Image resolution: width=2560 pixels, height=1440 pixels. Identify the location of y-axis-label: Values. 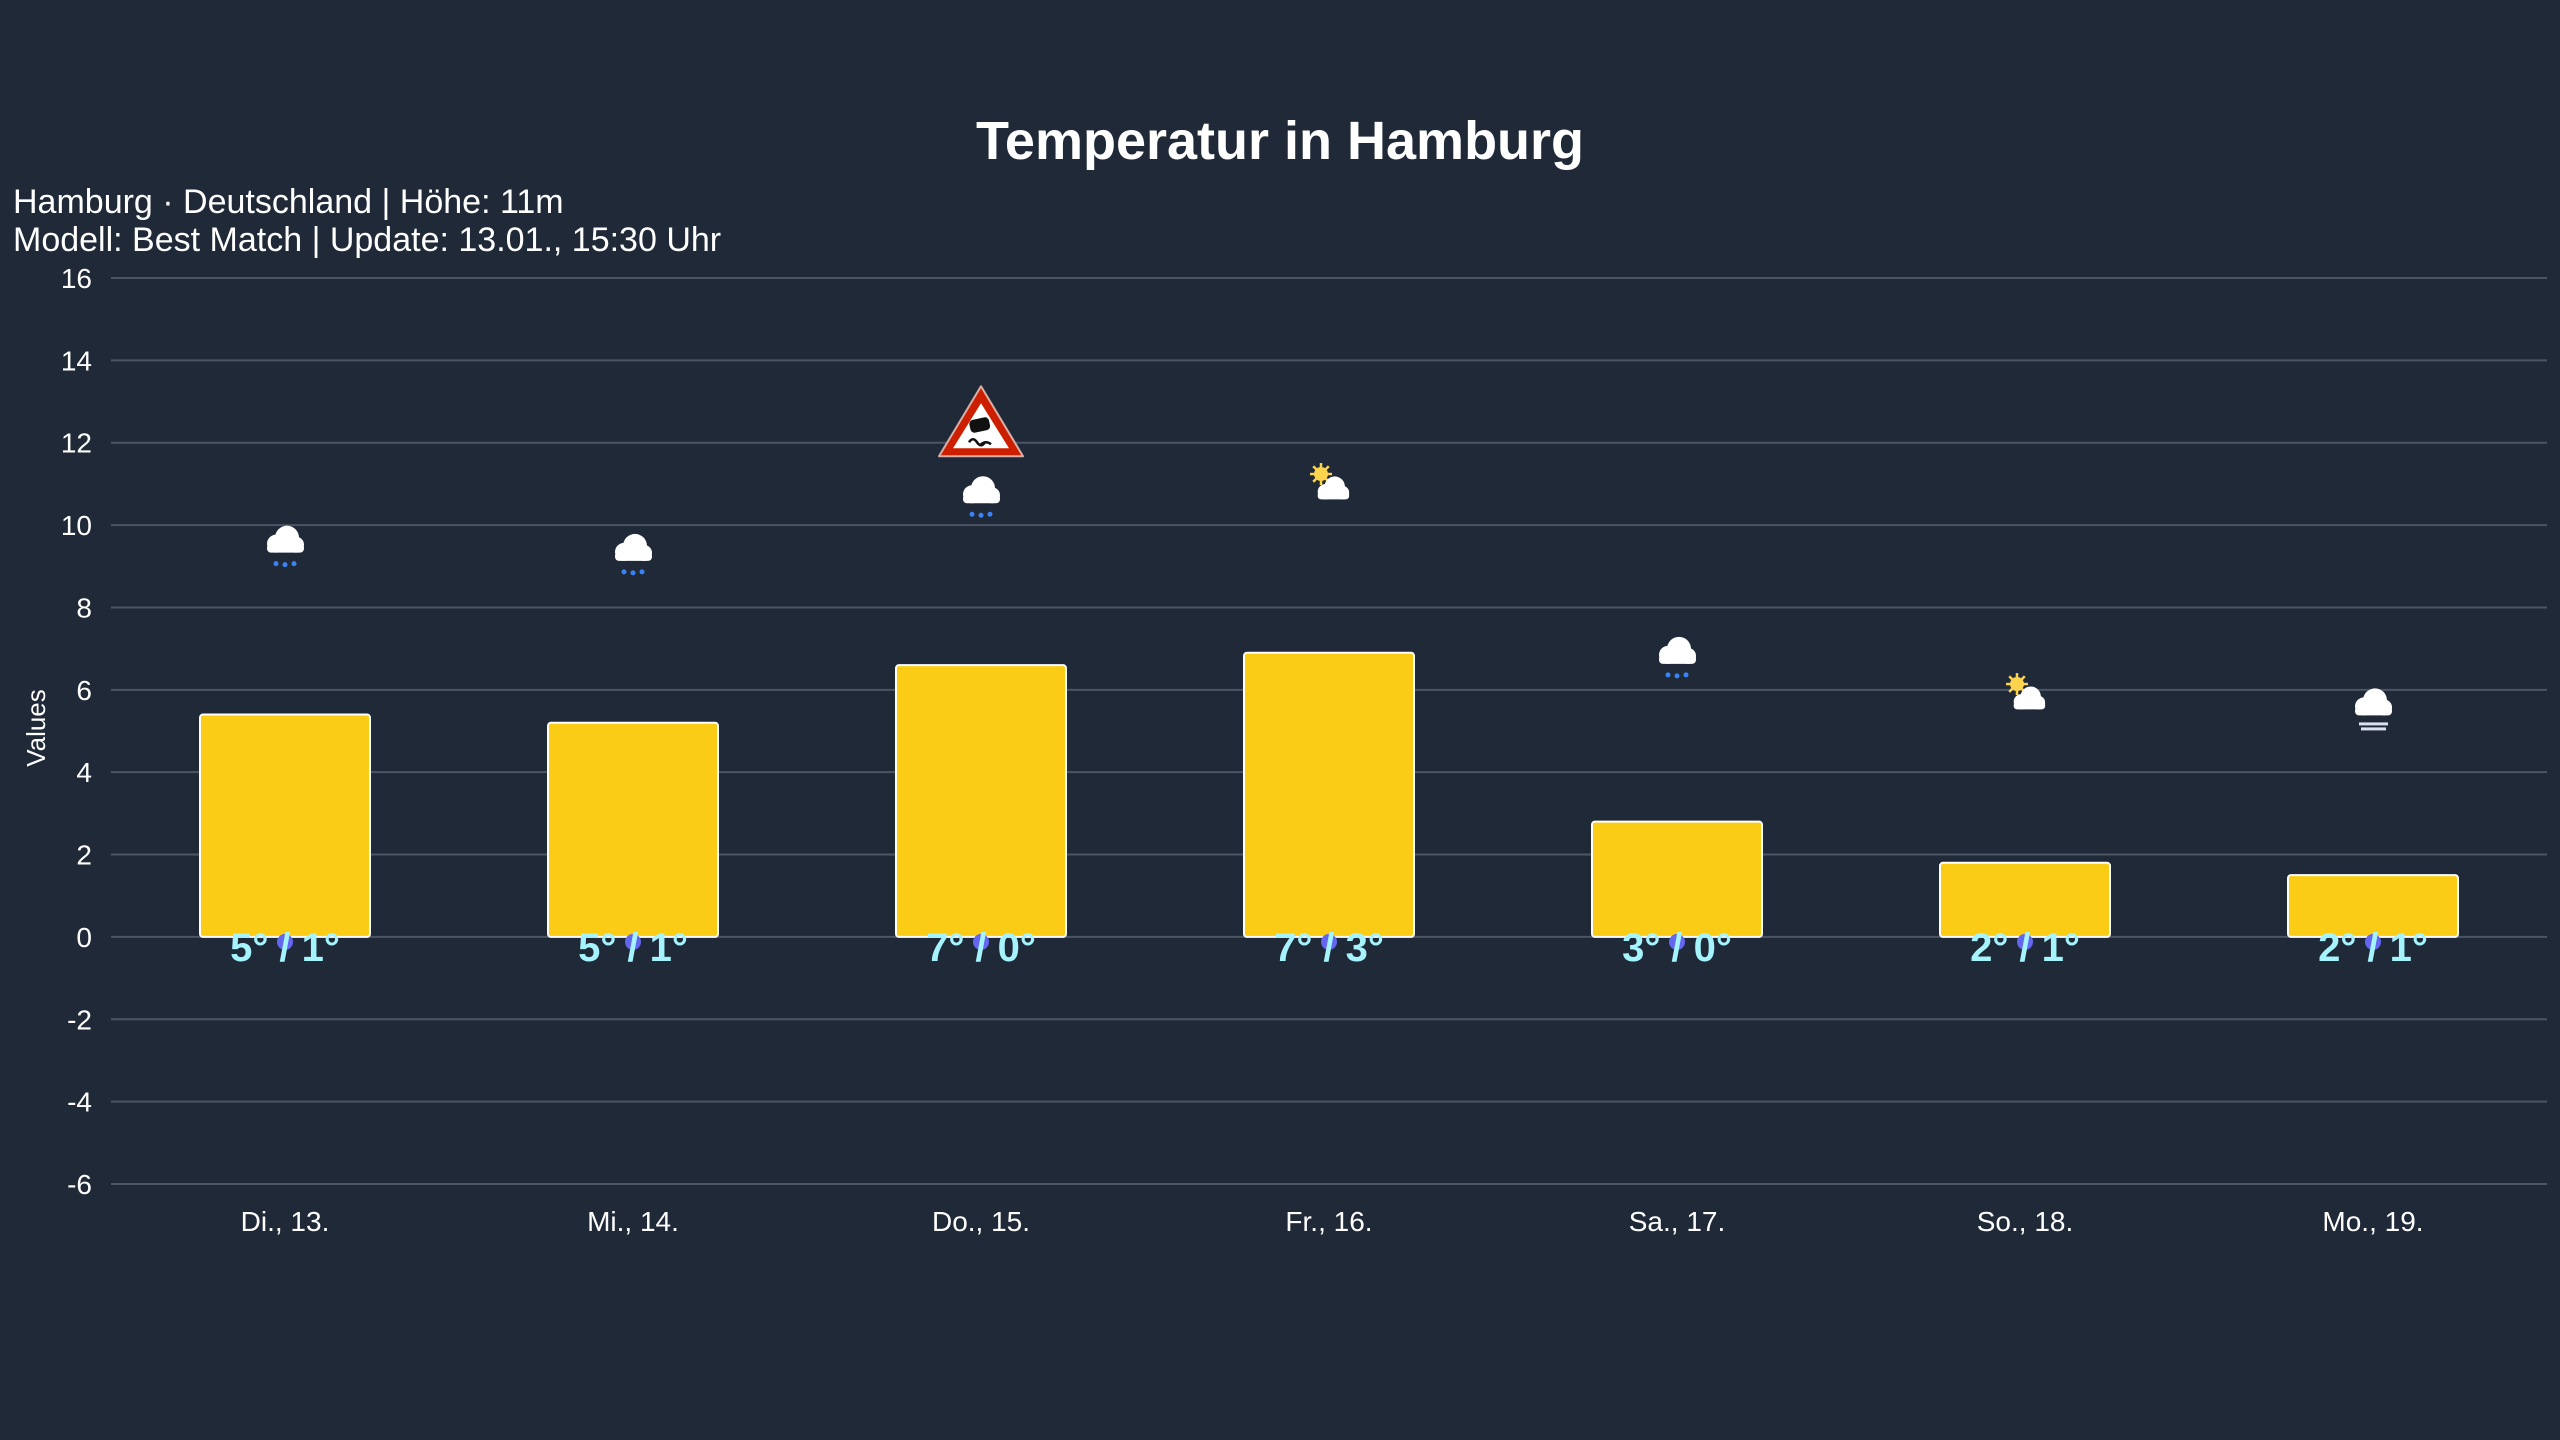
(36, 728).